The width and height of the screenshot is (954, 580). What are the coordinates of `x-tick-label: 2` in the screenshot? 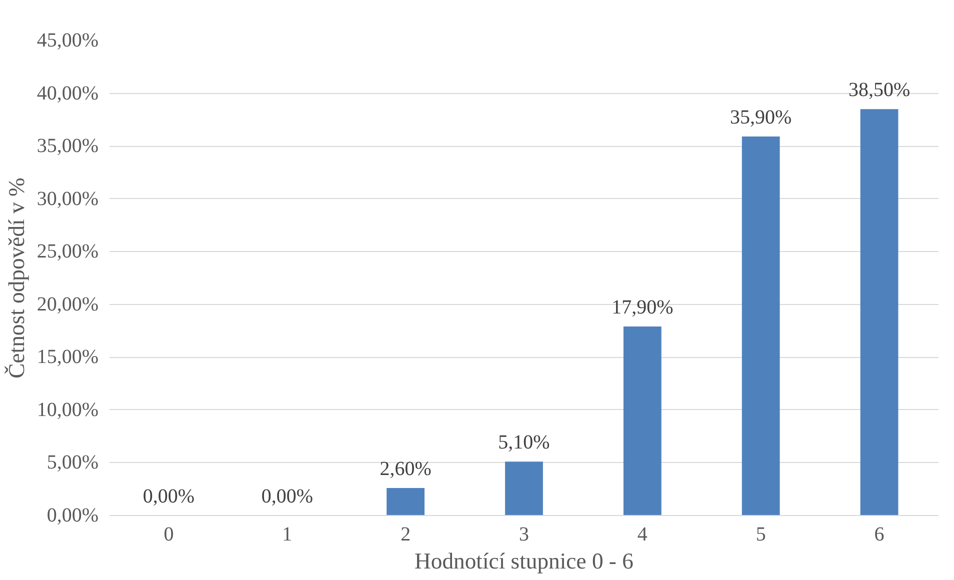 It's located at (405, 535).